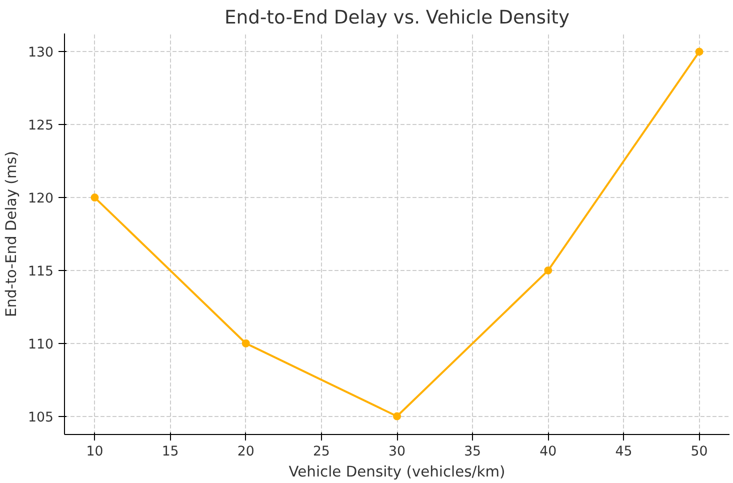  What do you see at coordinates (397, 452) in the screenshot?
I see `x-tick-label: 30` at bounding box center [397, 452].